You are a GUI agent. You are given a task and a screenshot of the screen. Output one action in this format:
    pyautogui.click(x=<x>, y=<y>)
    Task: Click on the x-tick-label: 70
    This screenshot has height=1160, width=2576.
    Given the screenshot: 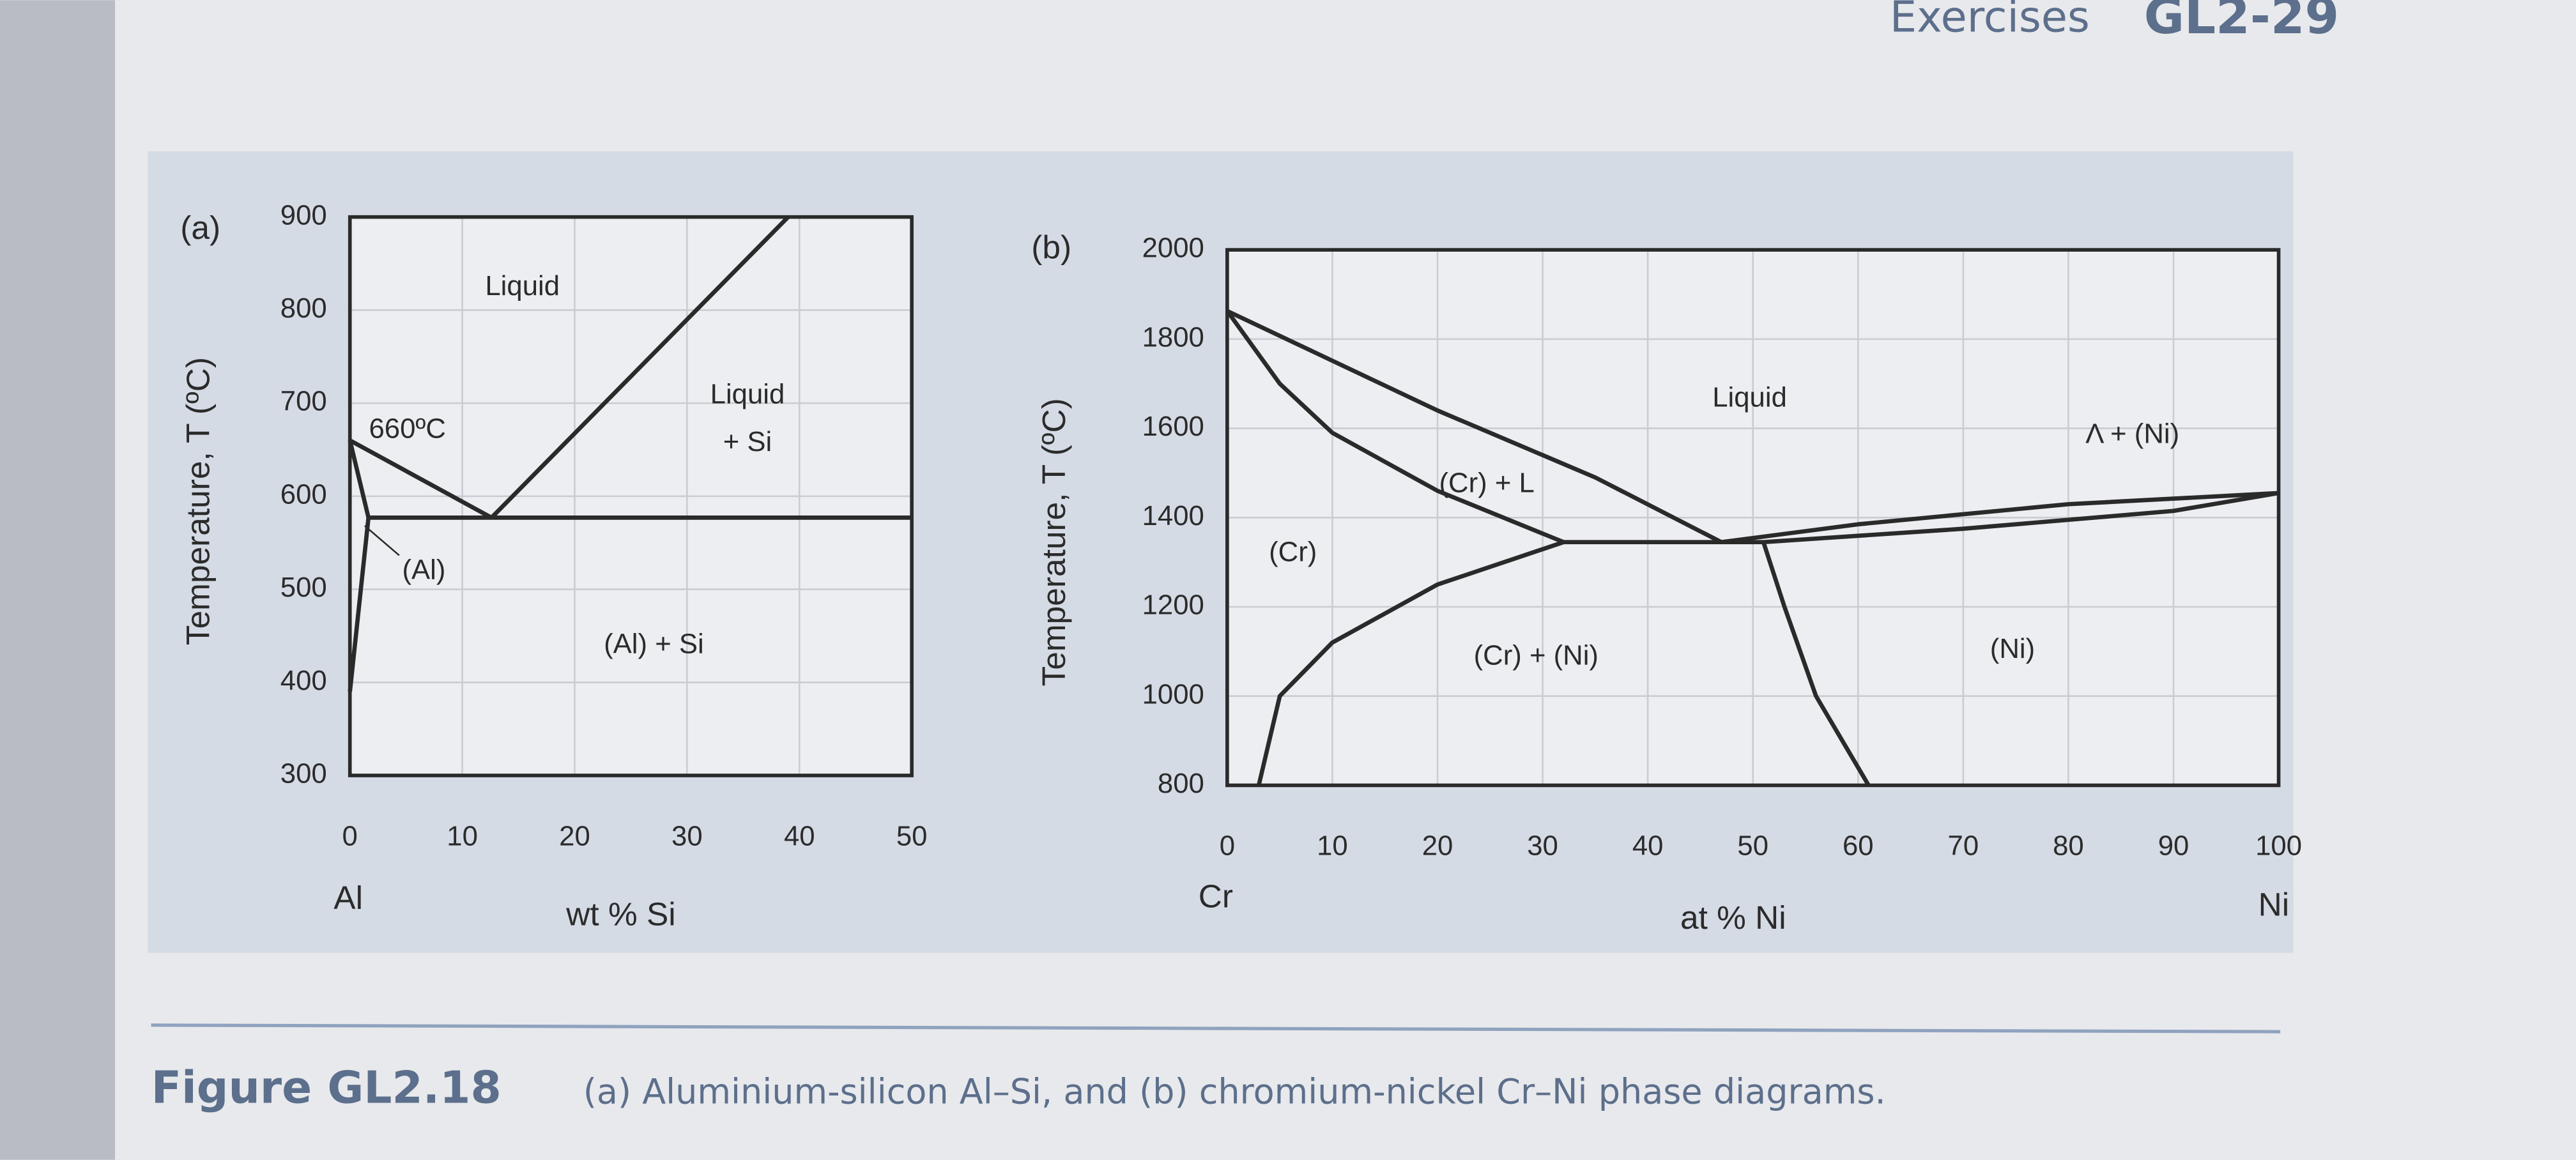 What is the action you would take?
    pyautogui.click(x=1963, y=846)
    